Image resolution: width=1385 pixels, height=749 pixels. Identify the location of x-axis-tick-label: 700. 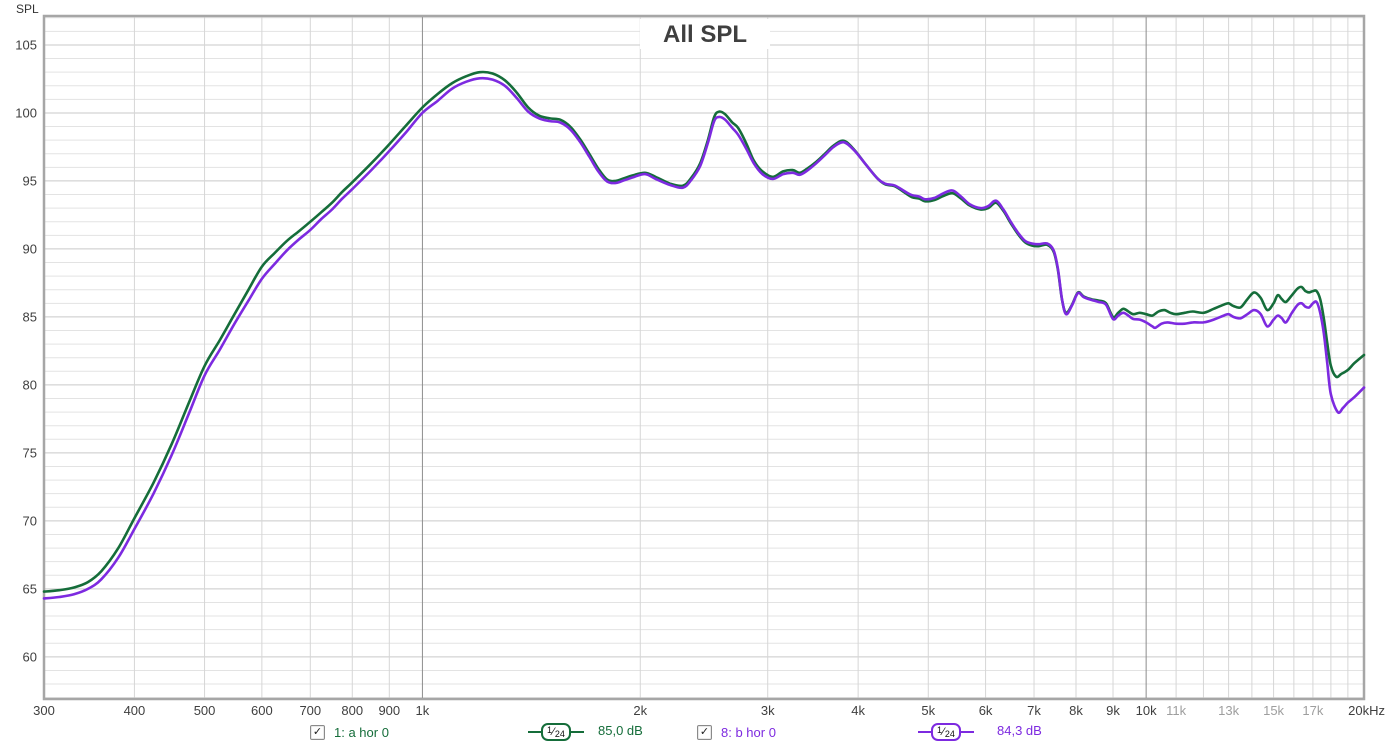
(310, 710).